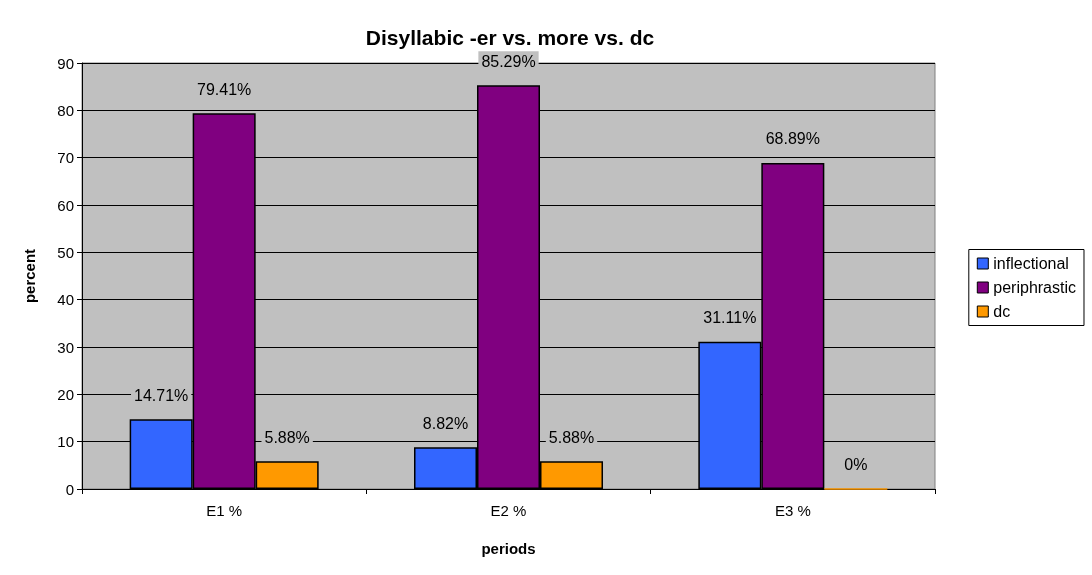 The image size is (1092, 575). Describe the element at coordinates (65, 394) in the screenshot. I see `y-tick-label: 20` at that location.